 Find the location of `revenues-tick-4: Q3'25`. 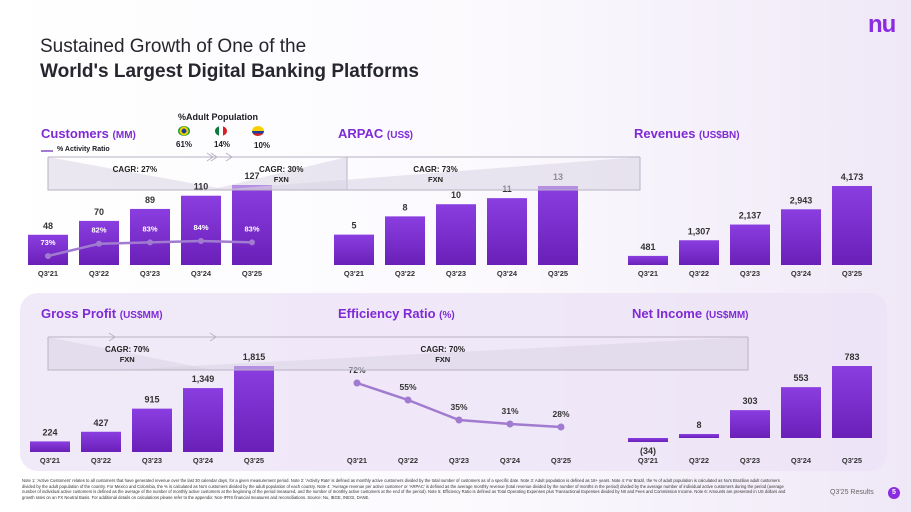

revenues-tick-4: Q3'25 is located at coordinates (852, 273).